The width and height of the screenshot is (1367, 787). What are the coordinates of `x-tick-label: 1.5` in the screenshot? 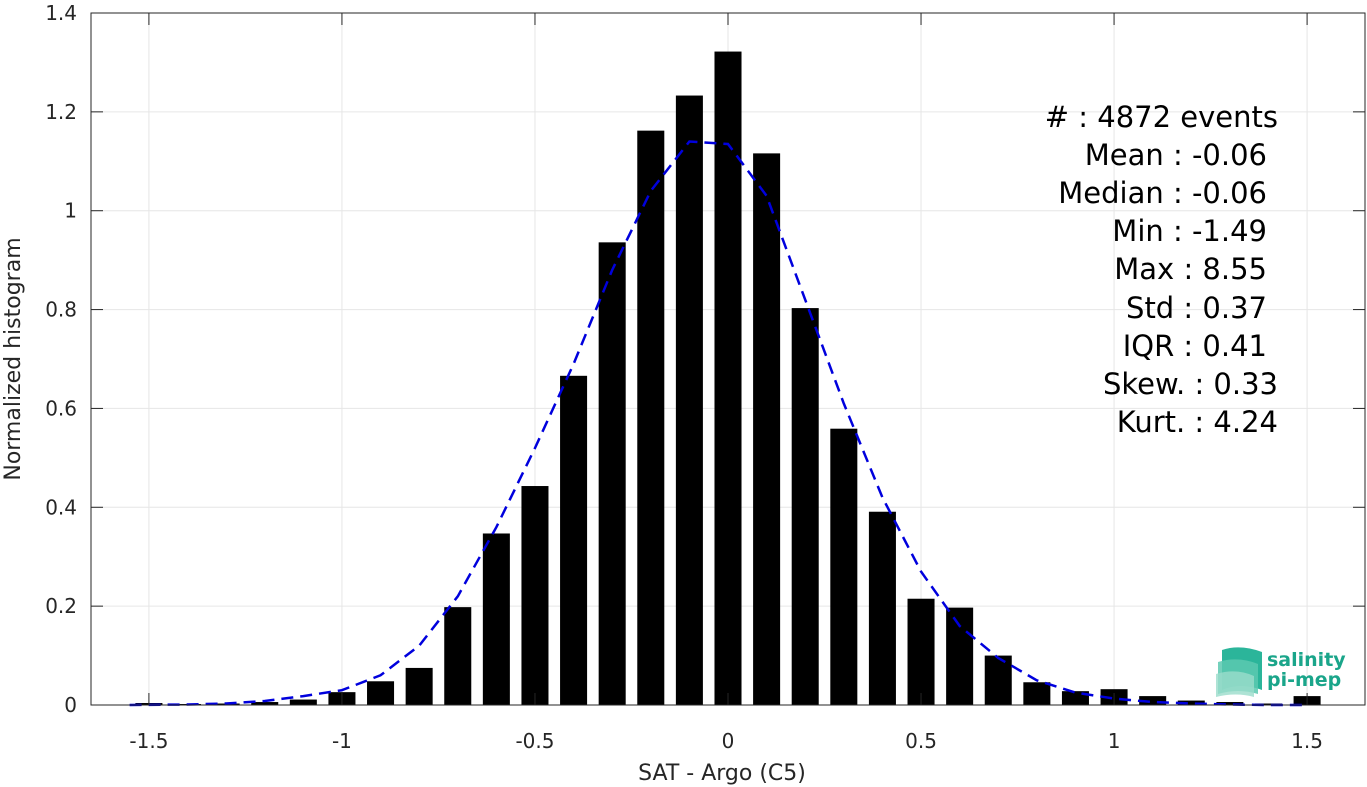 It's located at (1307, 741).